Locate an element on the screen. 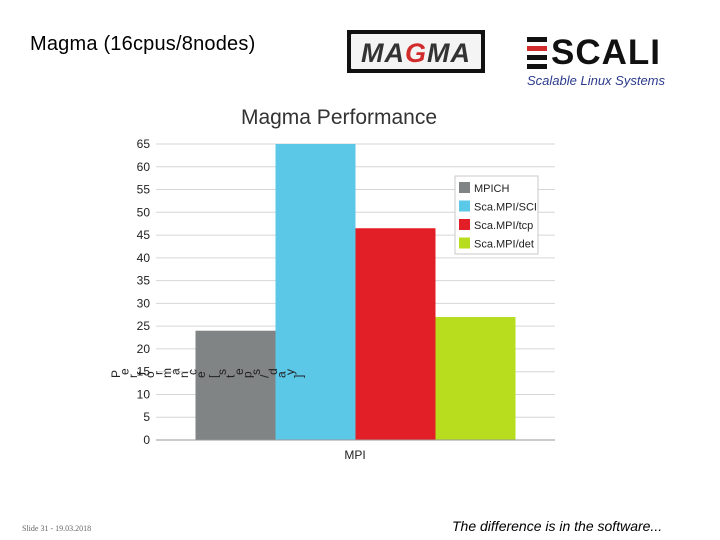 This screenshot has height=540, width=720. y-tick-label: 20 is located at coordinates (144, 349).